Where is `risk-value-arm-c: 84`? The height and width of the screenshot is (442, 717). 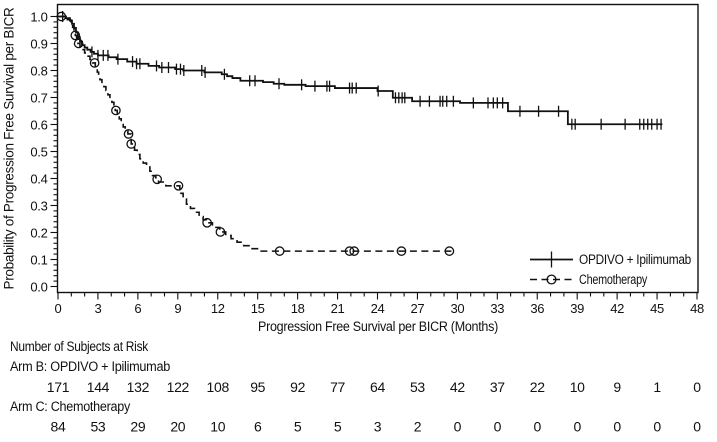 risk-value-arm-c: 84 is located at coordinates (58, 427).